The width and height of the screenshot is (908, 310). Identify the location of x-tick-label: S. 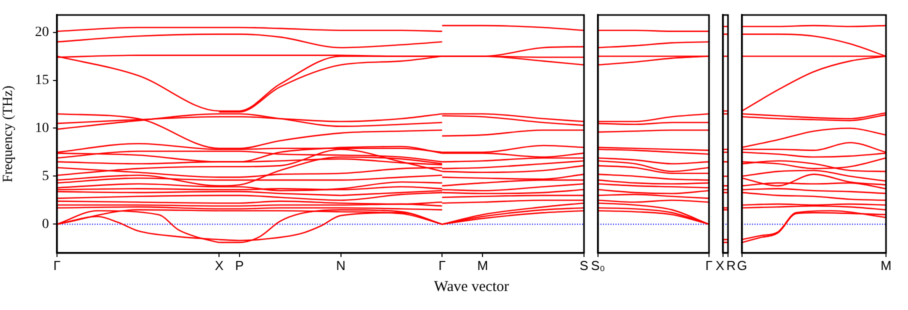
(584, 266).